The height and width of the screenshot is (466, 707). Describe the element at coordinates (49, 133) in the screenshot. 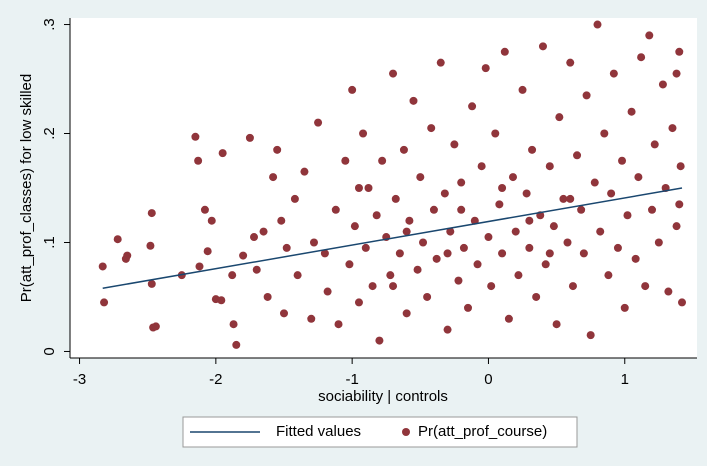

I see `y-tick-label: .2` at that location.